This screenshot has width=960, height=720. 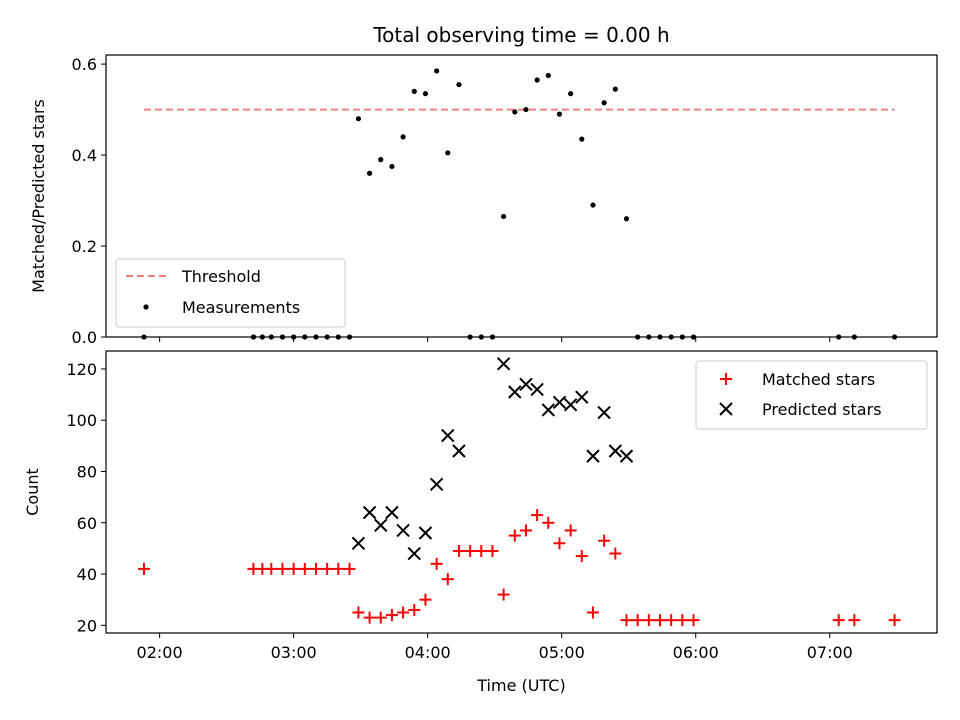 What do you see at coordinates (81, 420) in the screenshot?
I see `count-y-tick-label: 100` at bounding box center [81, 420].